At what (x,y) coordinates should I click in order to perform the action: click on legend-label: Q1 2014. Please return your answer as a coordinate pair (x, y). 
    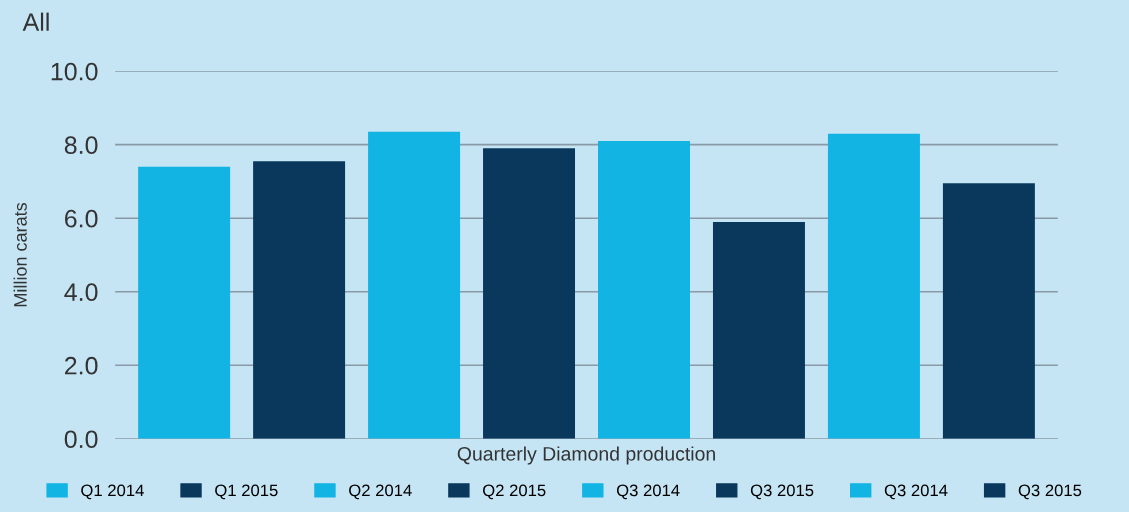
    Looking at the image, I should click on (112, 492).